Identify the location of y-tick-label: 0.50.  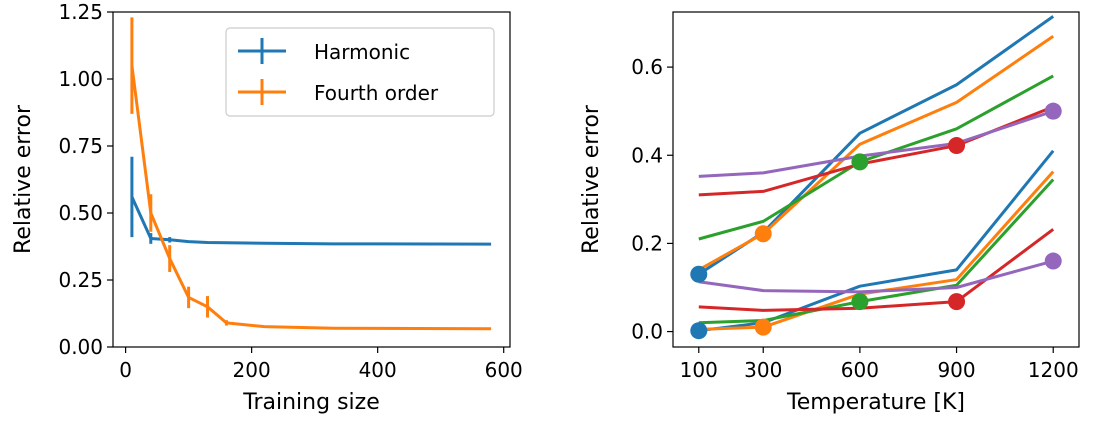
(80, 213).